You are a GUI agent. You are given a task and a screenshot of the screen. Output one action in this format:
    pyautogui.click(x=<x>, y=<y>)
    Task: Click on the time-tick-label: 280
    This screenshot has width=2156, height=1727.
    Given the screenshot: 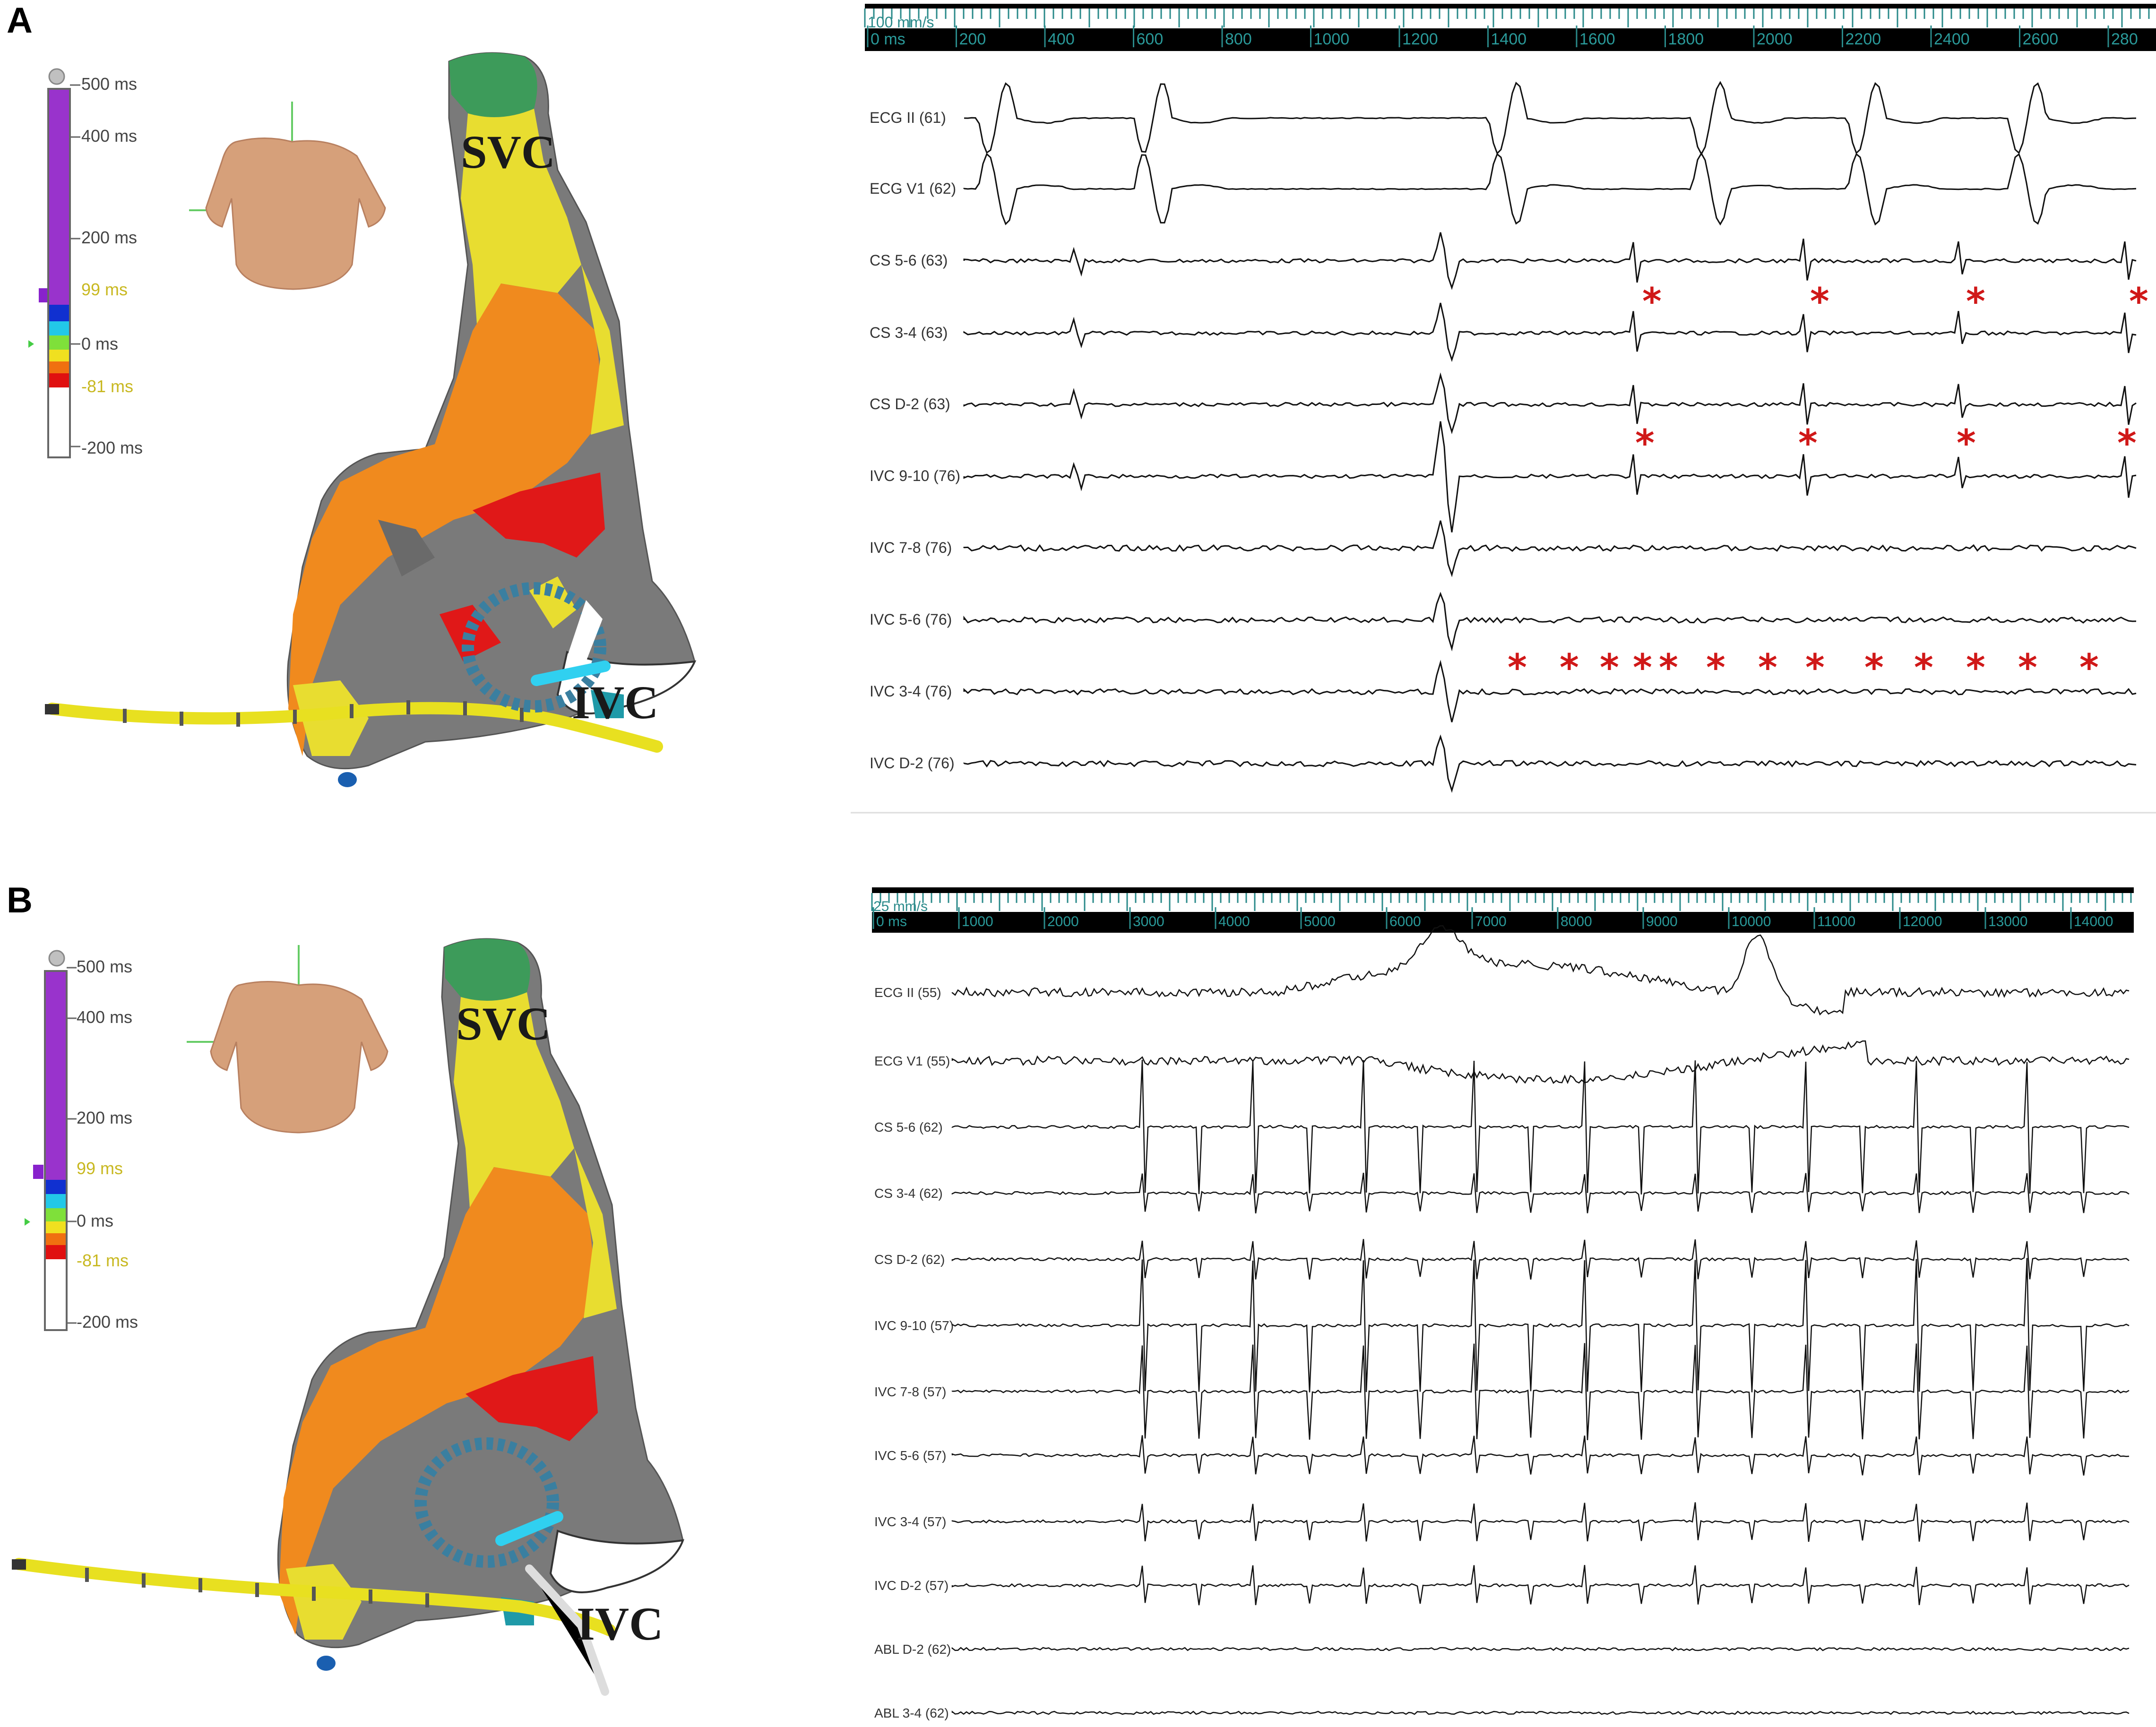 What is the action you would take?
    pyautogui.click(x=2124, y=39)
    